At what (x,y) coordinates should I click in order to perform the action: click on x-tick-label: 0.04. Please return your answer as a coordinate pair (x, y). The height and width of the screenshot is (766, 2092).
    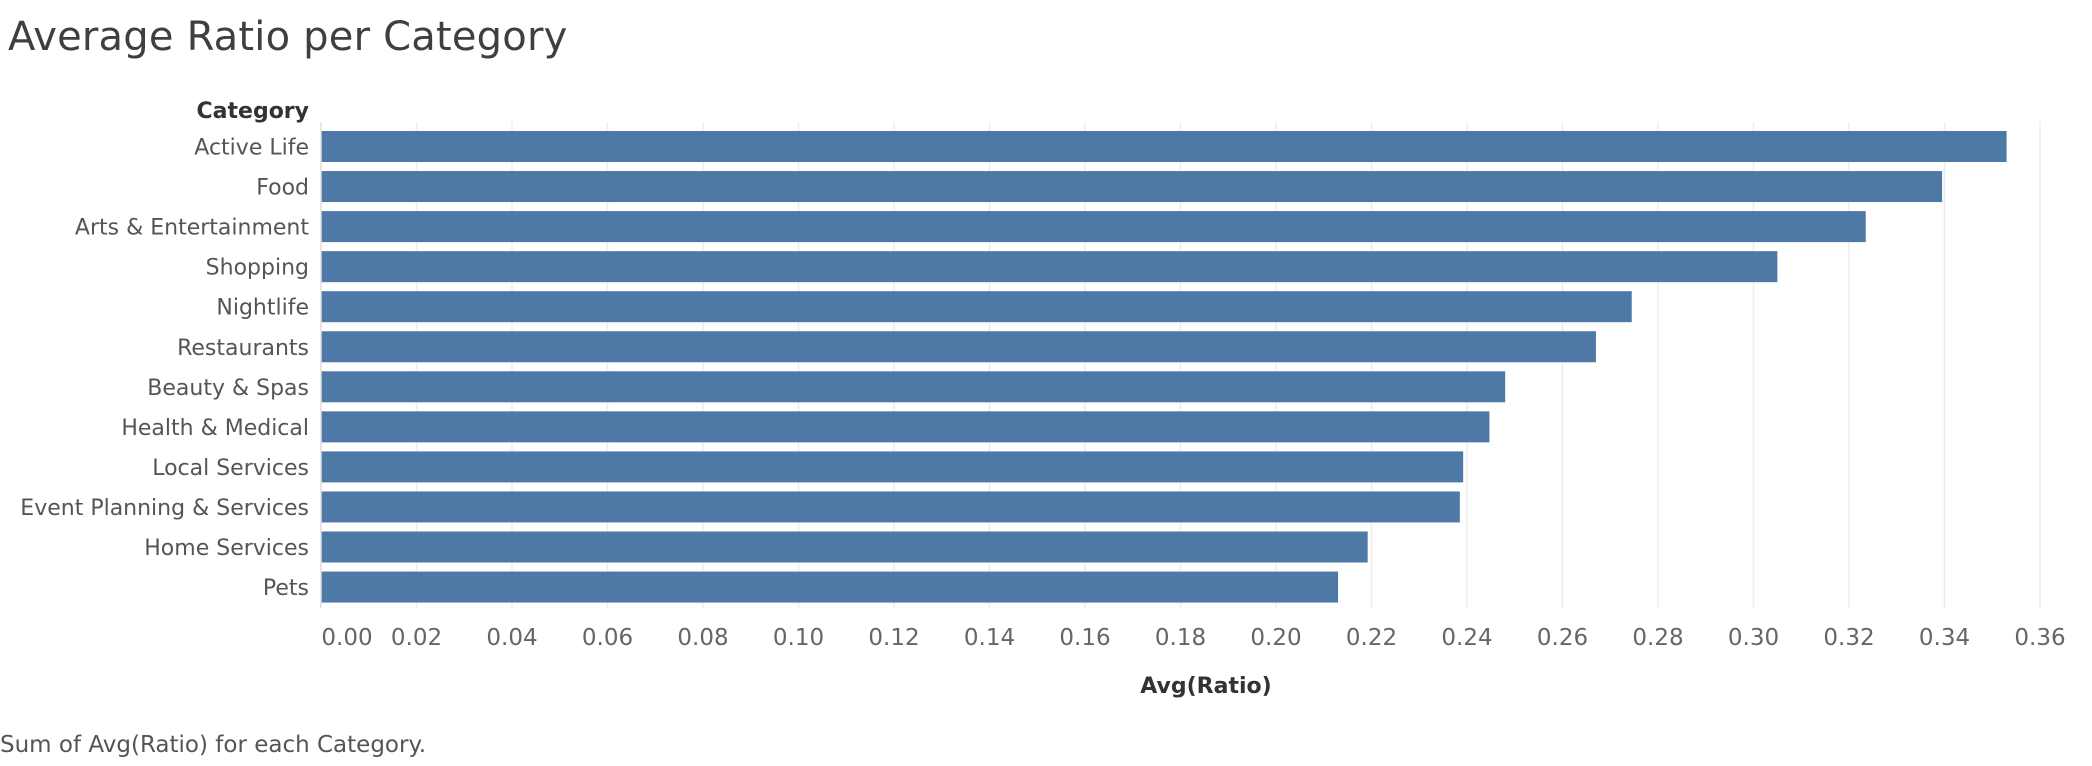
    Looking at the image, I should click on (511, 638).